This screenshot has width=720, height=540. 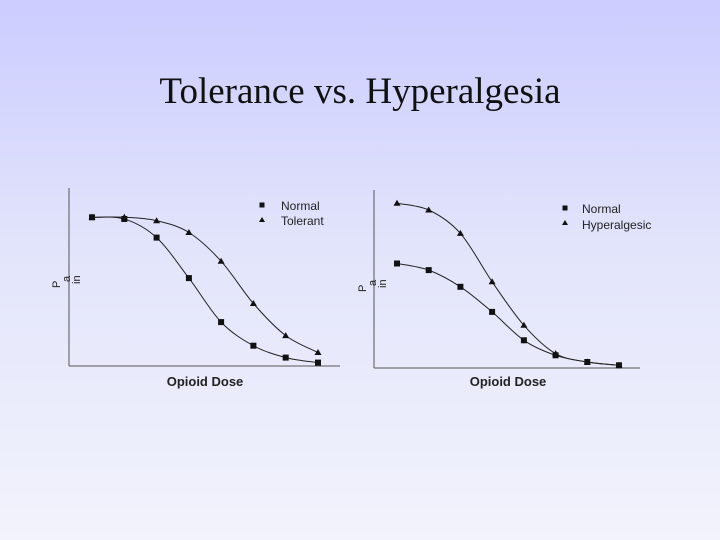 I want to click on legend-right: Normal Hyperalgesic, so click(x=606, y=217).